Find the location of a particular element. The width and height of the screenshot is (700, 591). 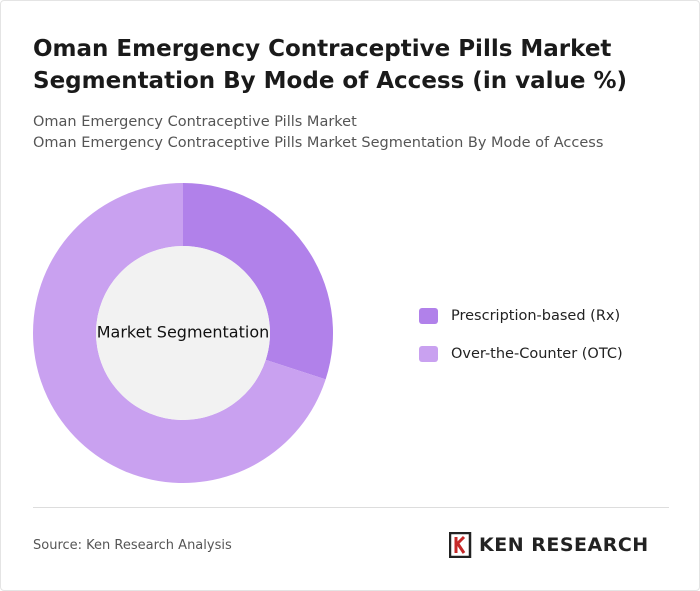

donut-hole is located at coordinates (183, 333).